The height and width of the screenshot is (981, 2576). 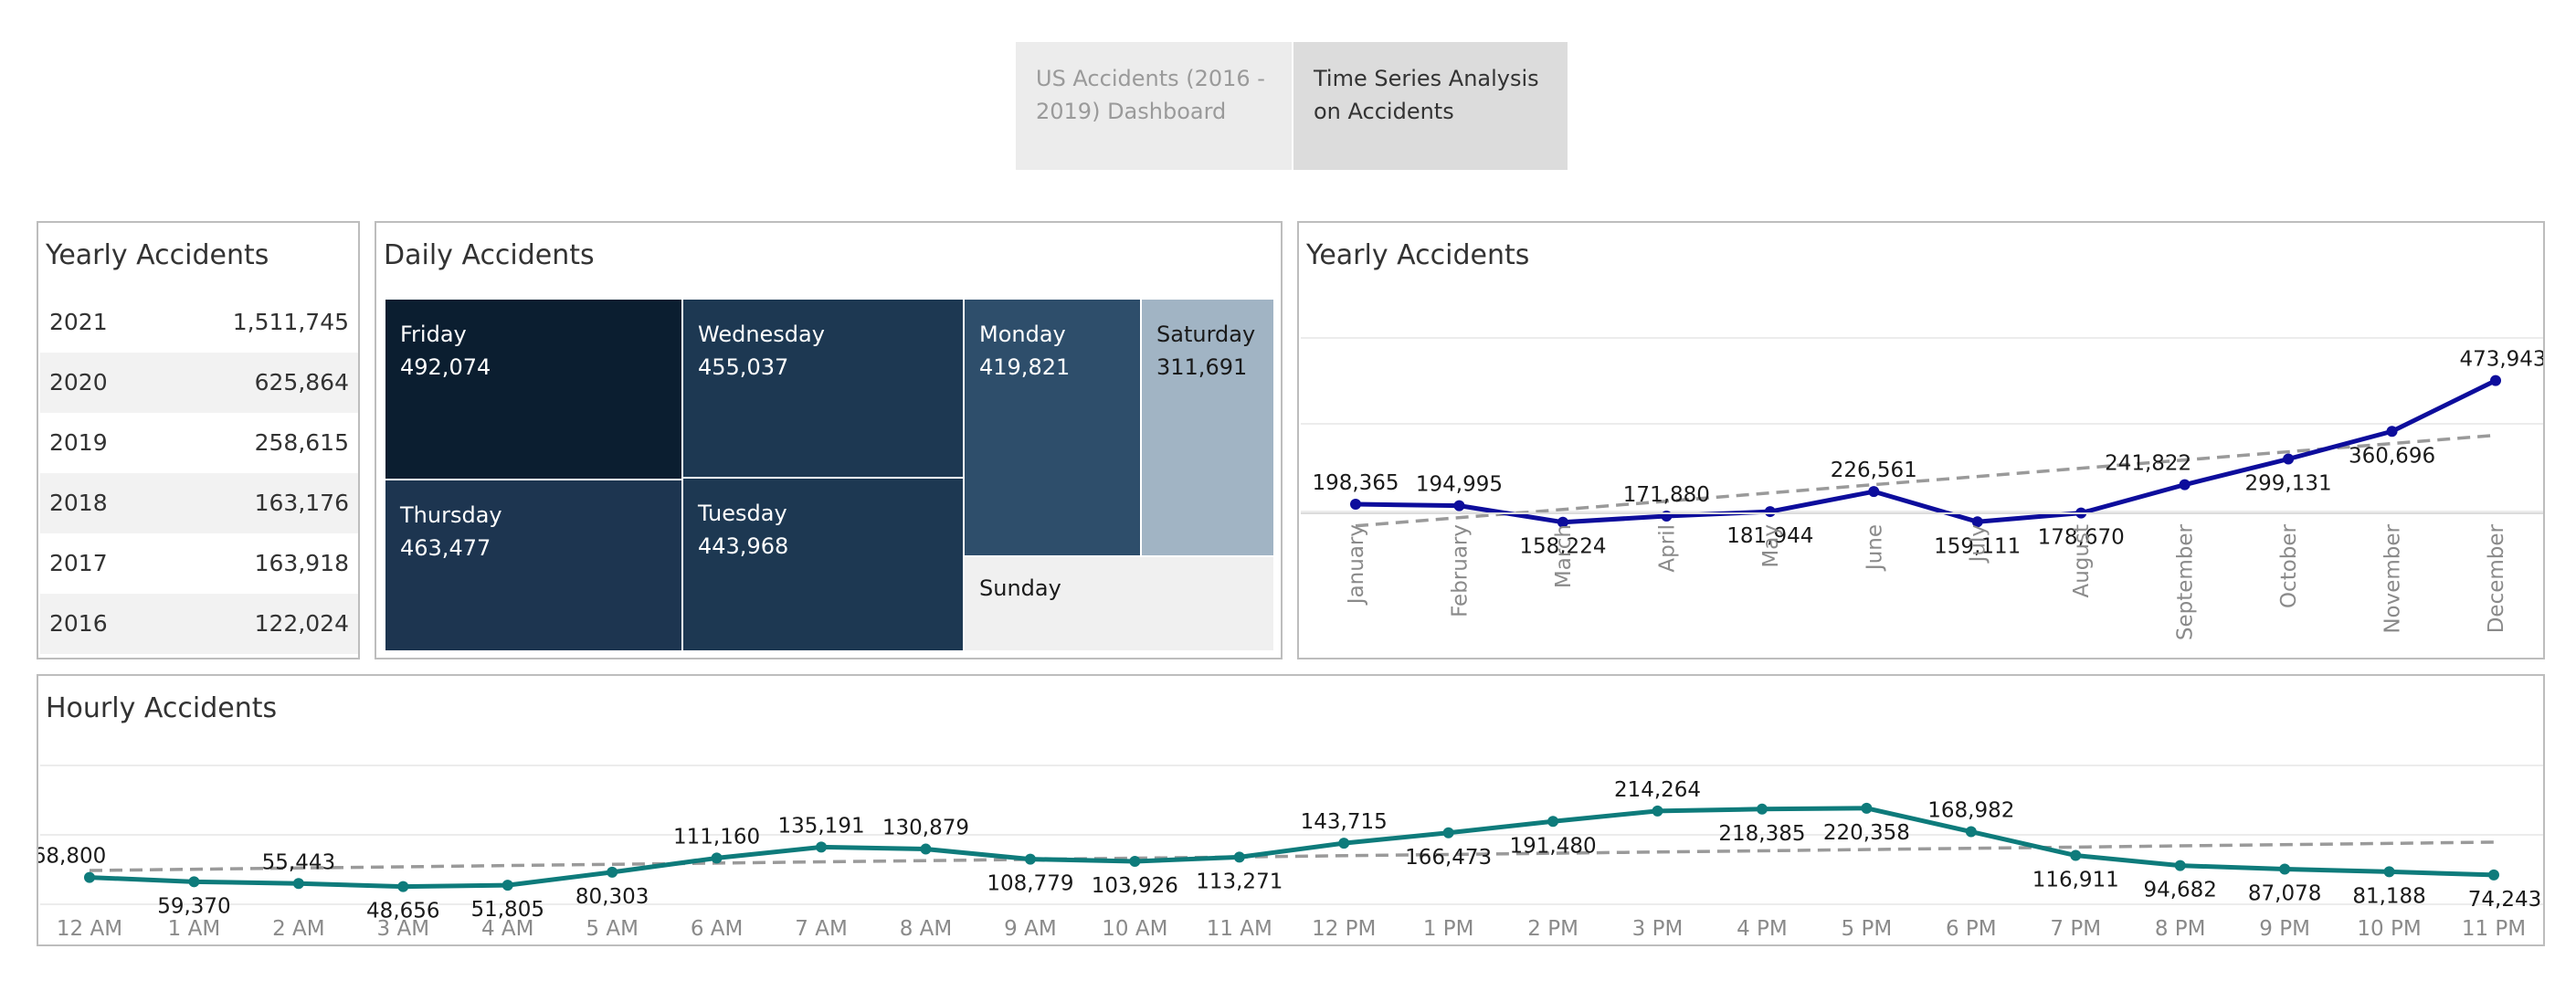 I want to click on data-label: 51,805, so click(x=507, y=910).